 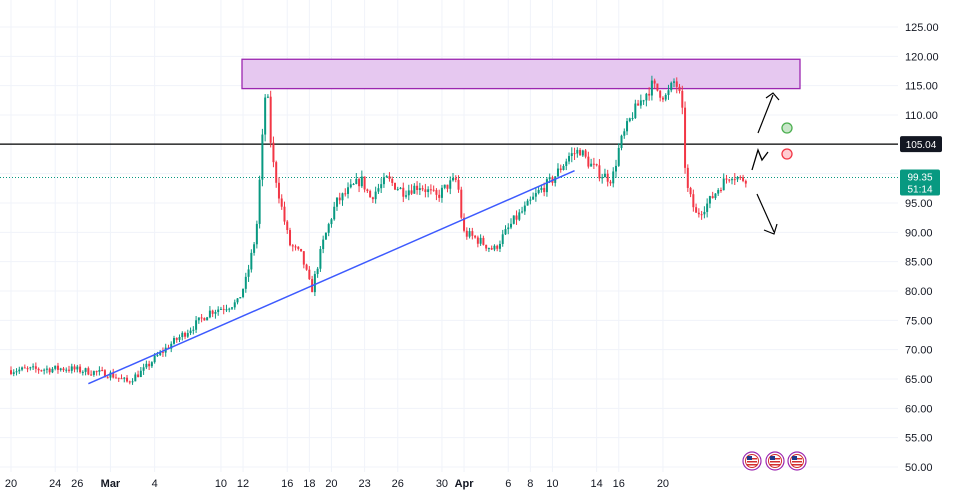 What do you see at coordinates (155, 484) in the screenshot?
I see `x-tick-label: 4` at bounding box center [155, 484].